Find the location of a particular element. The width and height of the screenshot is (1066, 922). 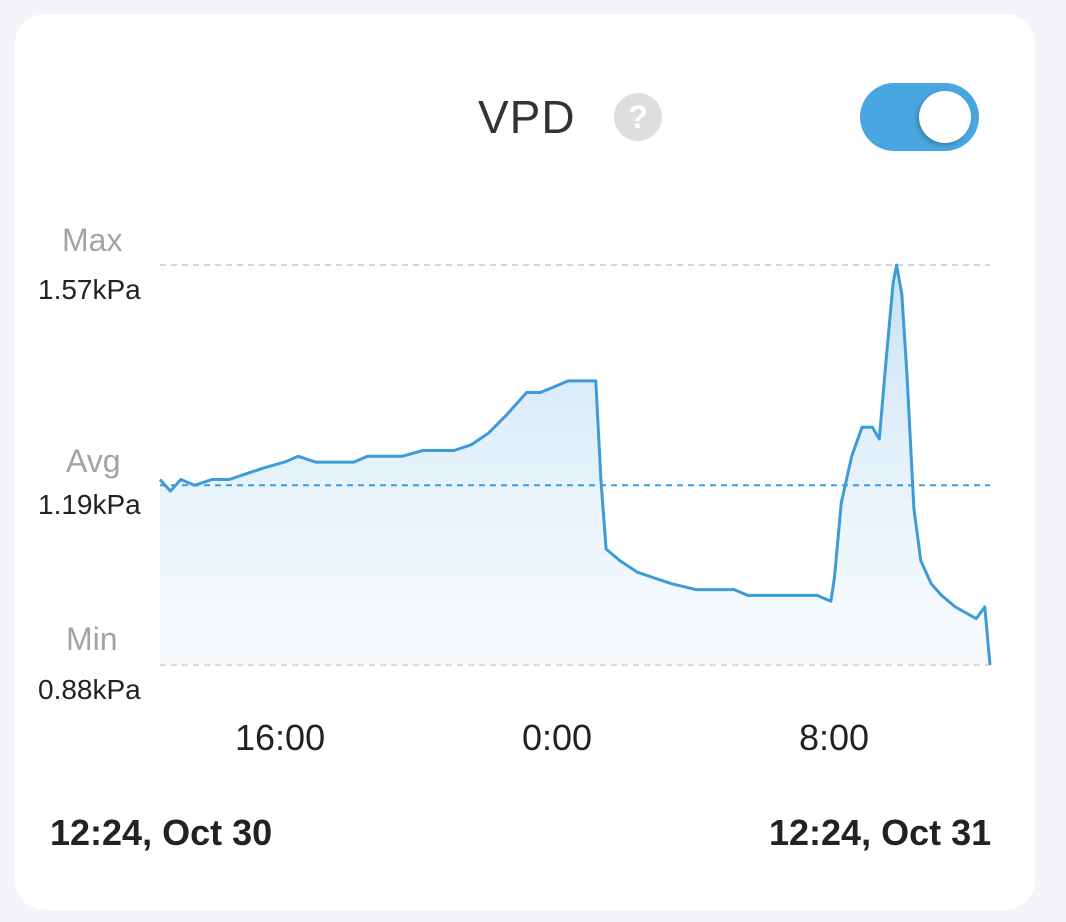

chart-title: VPD is located at coordinates (527, 117).